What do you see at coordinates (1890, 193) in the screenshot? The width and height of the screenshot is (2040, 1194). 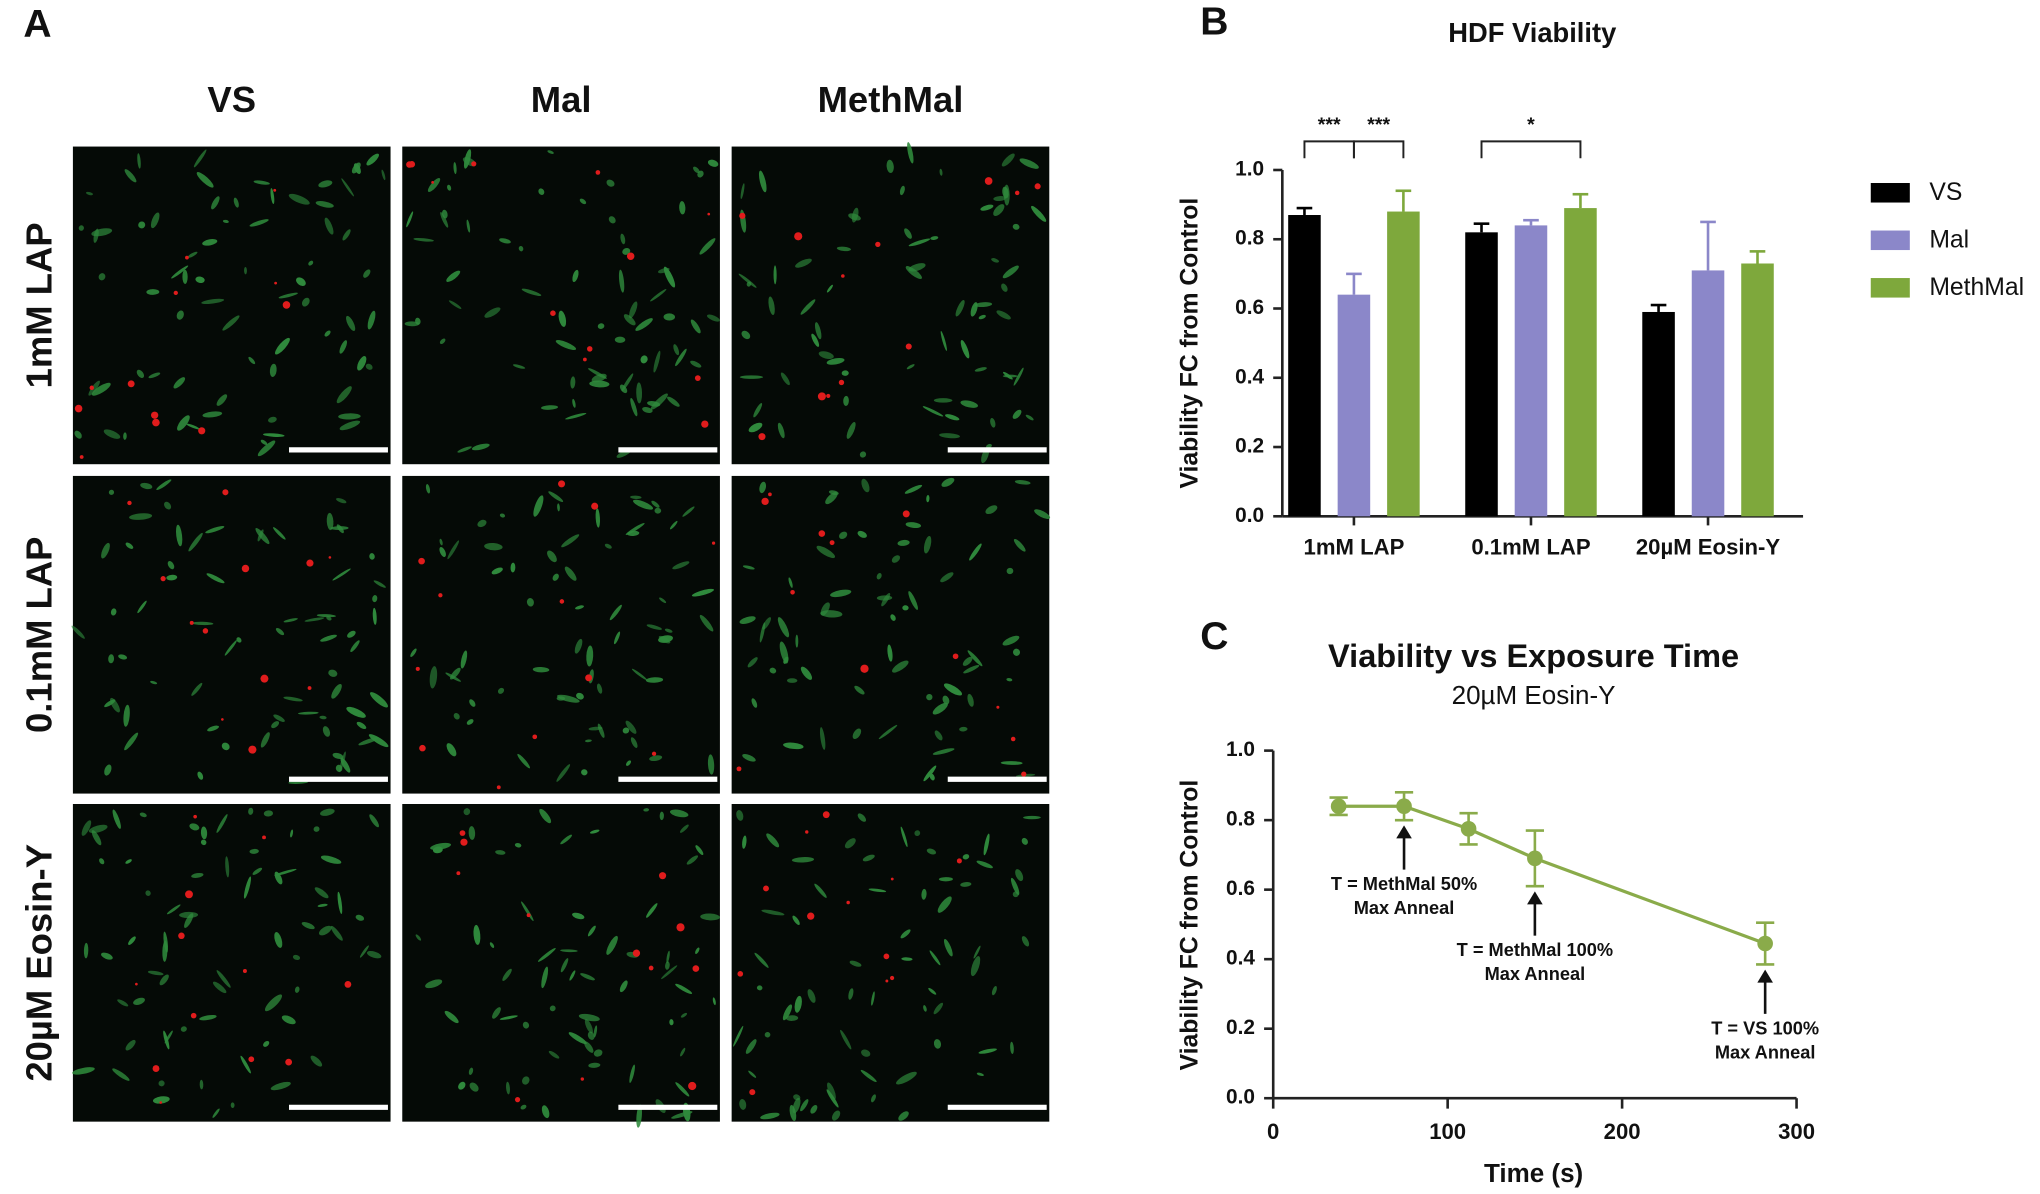 I see `legend-swatch` at bounding box center [1890, 193].